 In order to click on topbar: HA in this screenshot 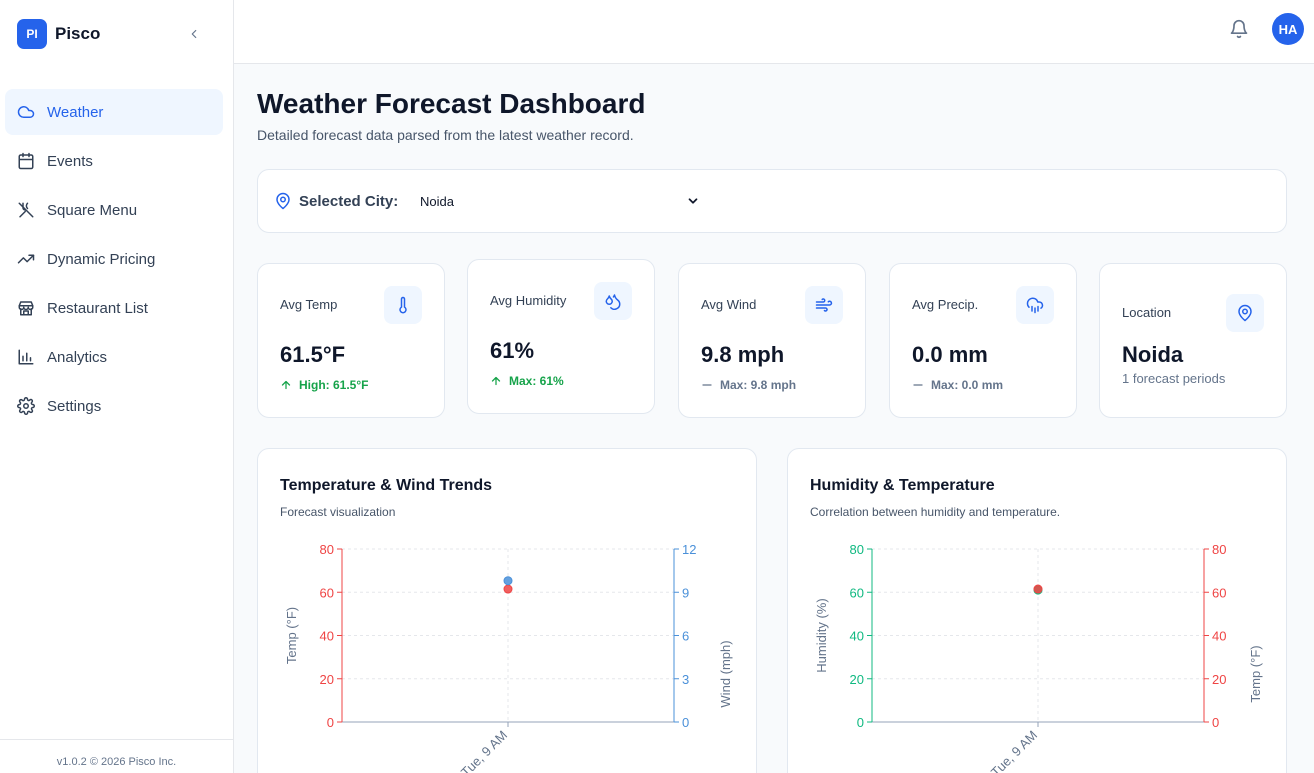, I will do `click(774, 32)`.